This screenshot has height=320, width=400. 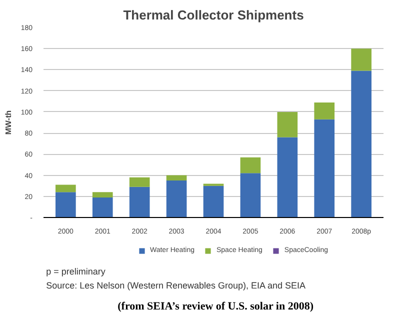 I want to click on text: p = preliminary, so click(x=76, y=271).